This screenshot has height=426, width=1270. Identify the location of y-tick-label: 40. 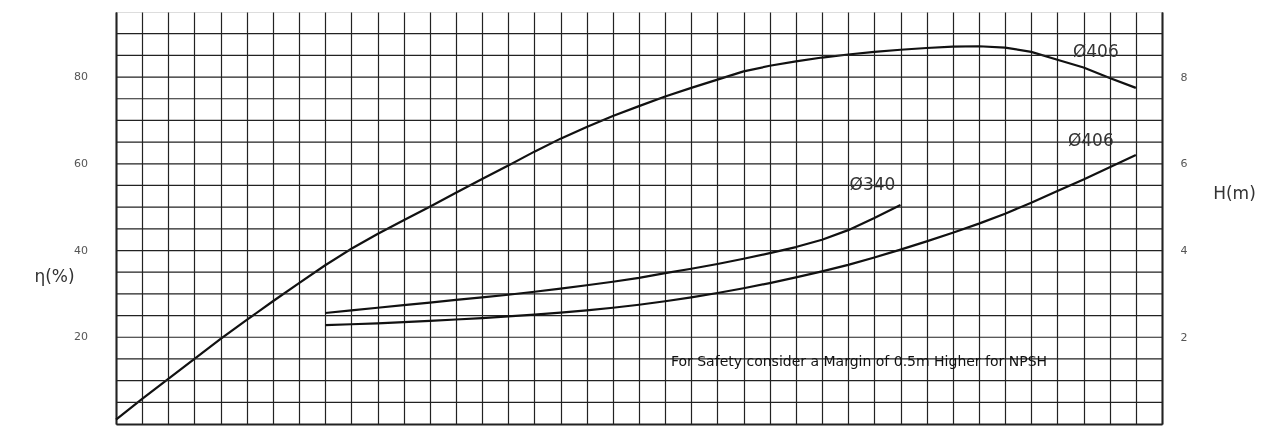
(81, 250).